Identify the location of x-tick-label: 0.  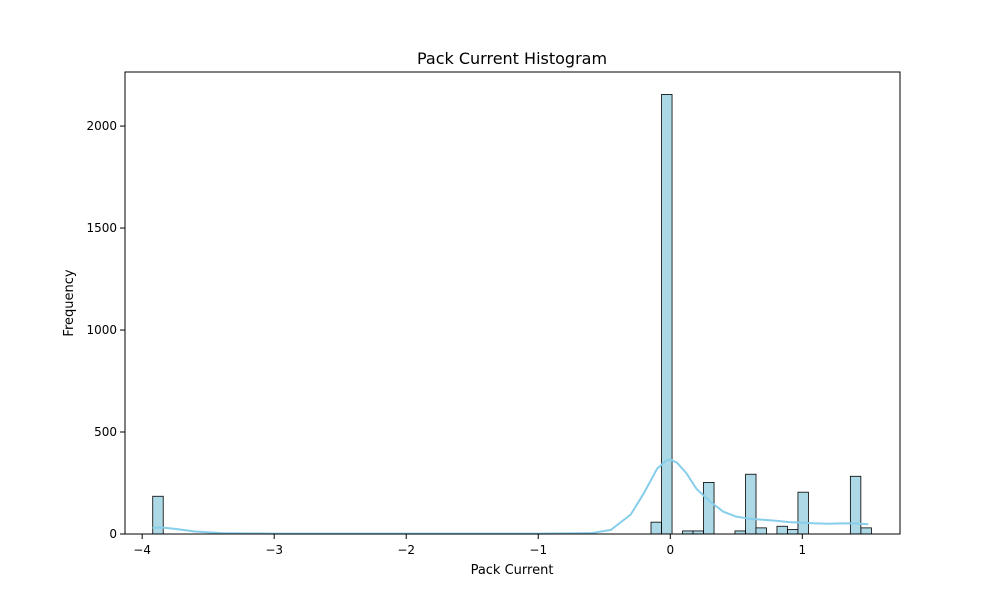
(670, 550).